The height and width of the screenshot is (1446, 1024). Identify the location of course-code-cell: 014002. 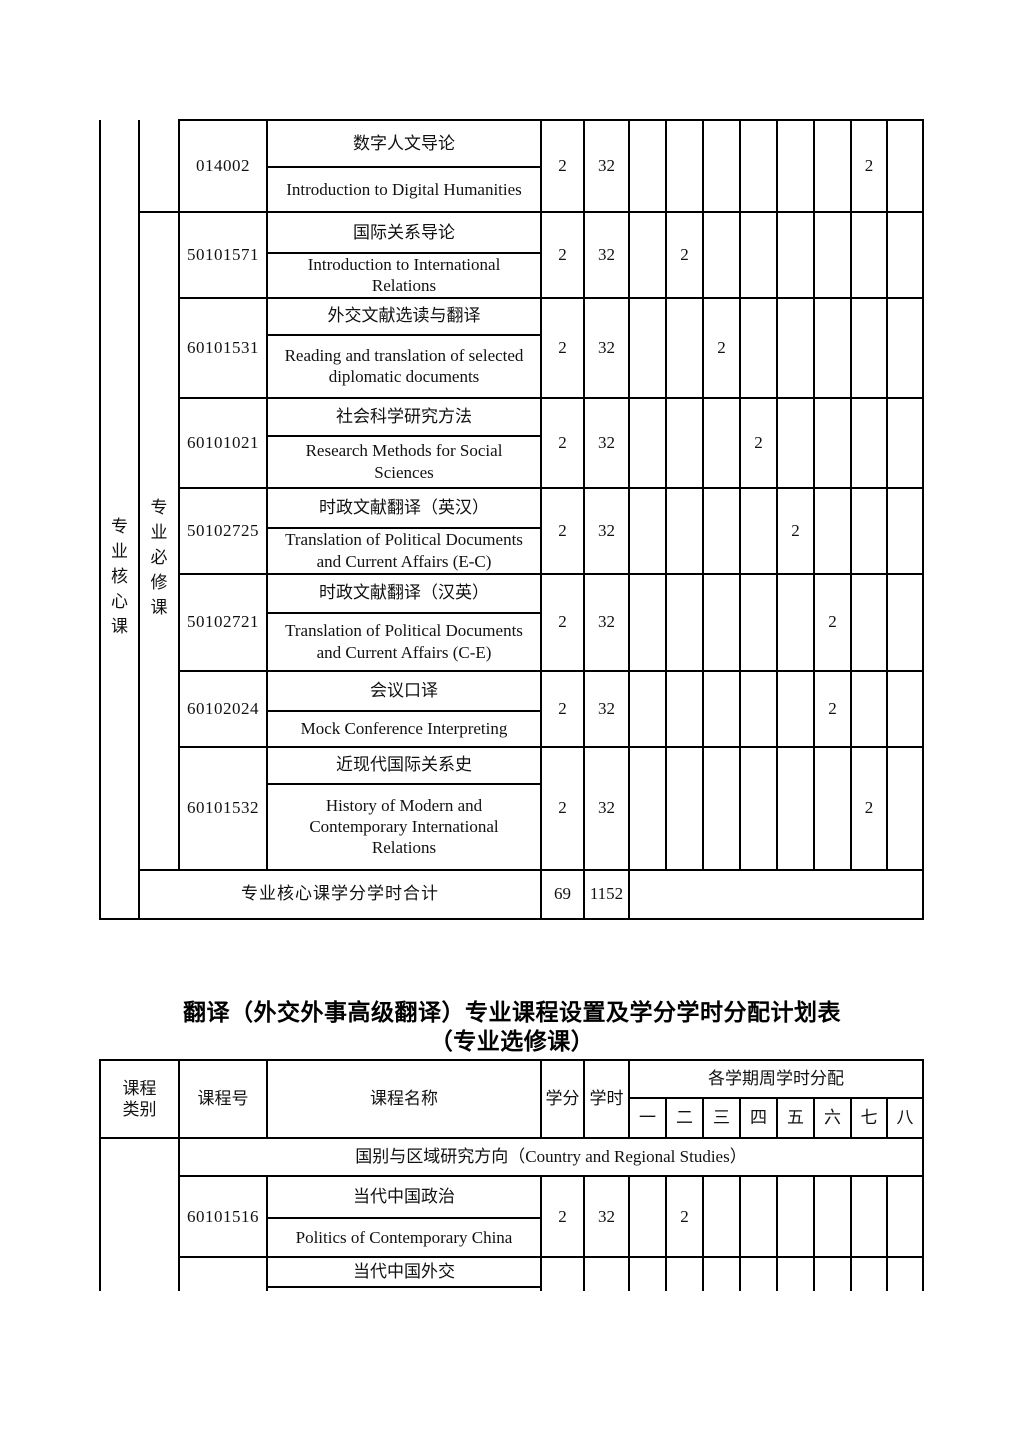
(223, 166).